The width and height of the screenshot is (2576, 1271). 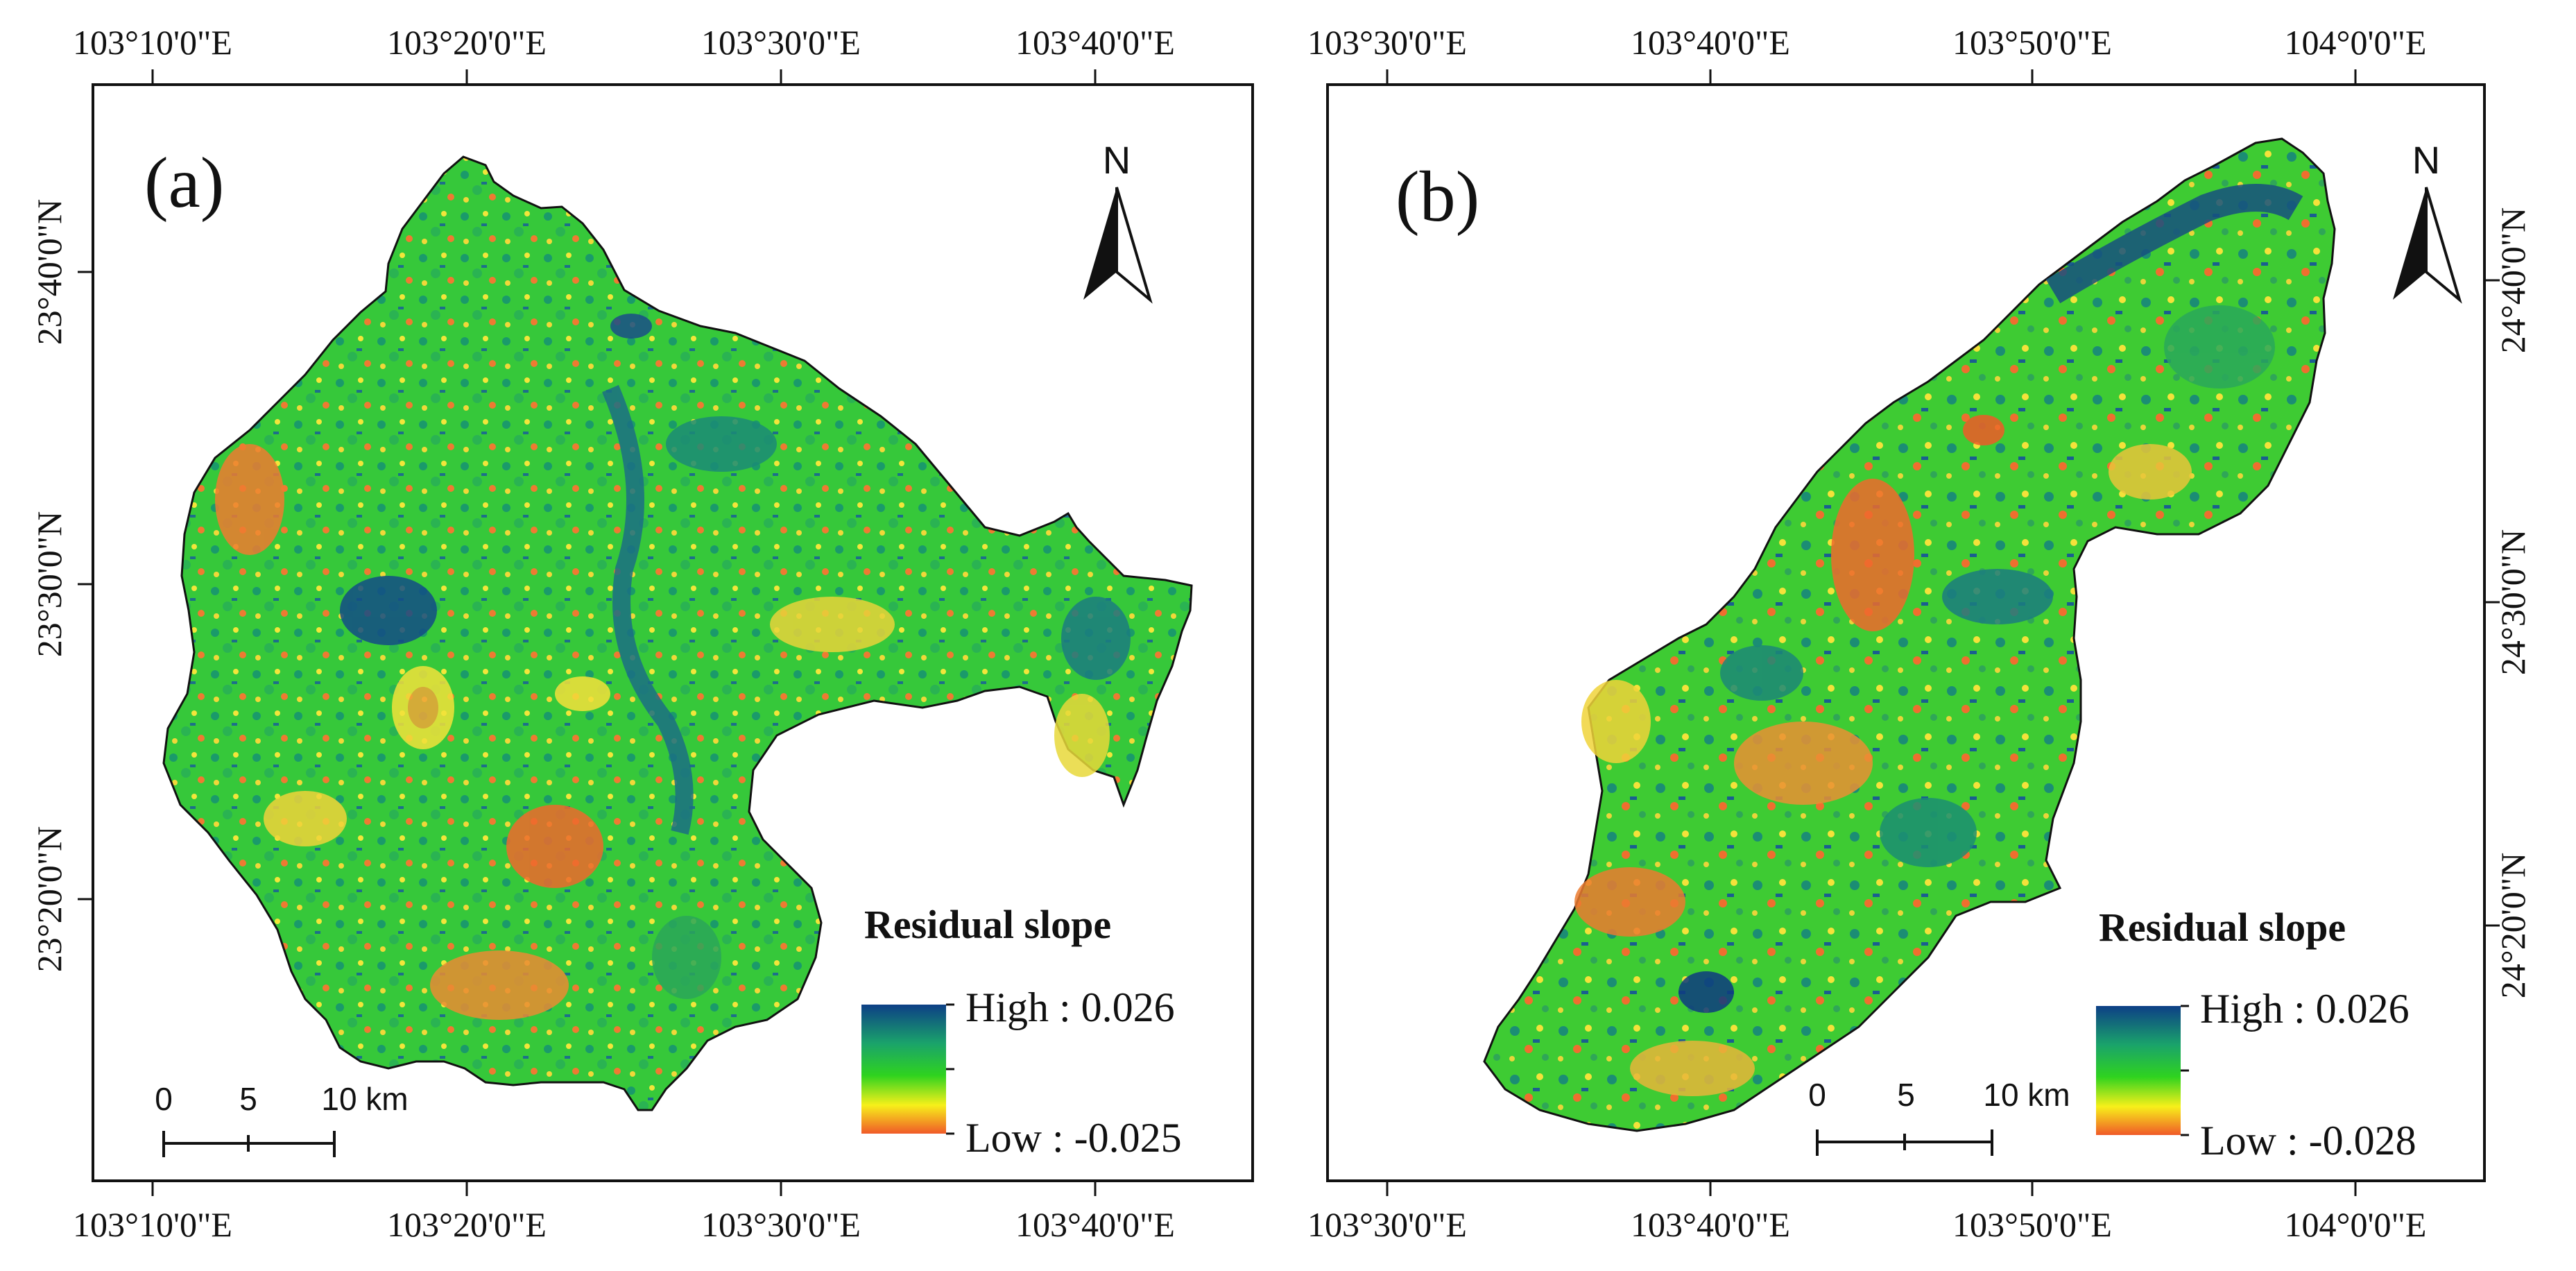 I want to click on panel-a-top-lon-3: 103°30'0"E, so click(x=781, y=42).